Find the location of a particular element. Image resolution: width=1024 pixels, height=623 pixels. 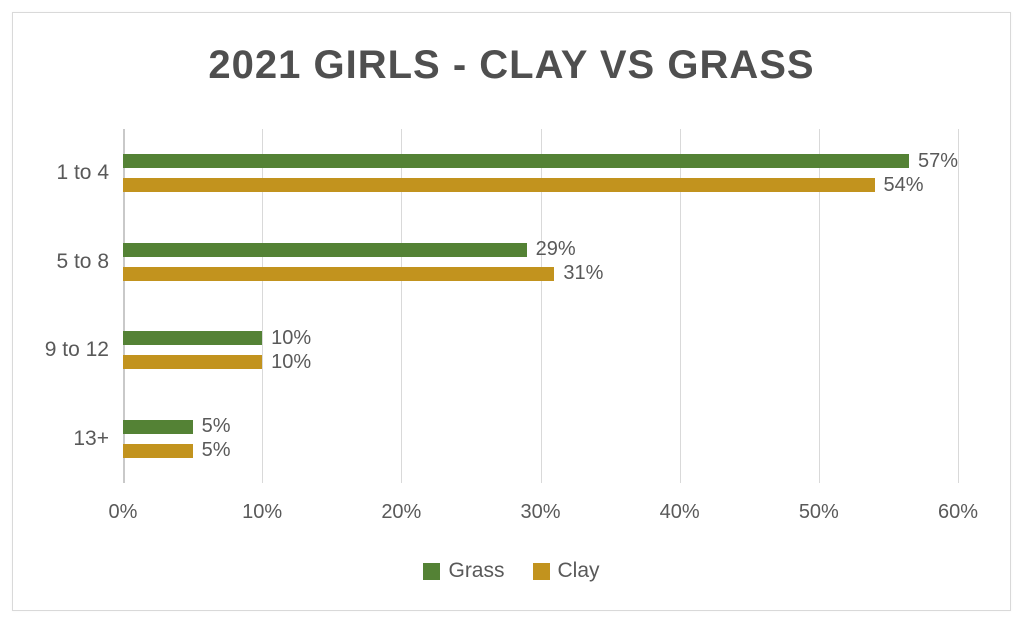

legend-label: Grass is located at coordinates (476, 570).